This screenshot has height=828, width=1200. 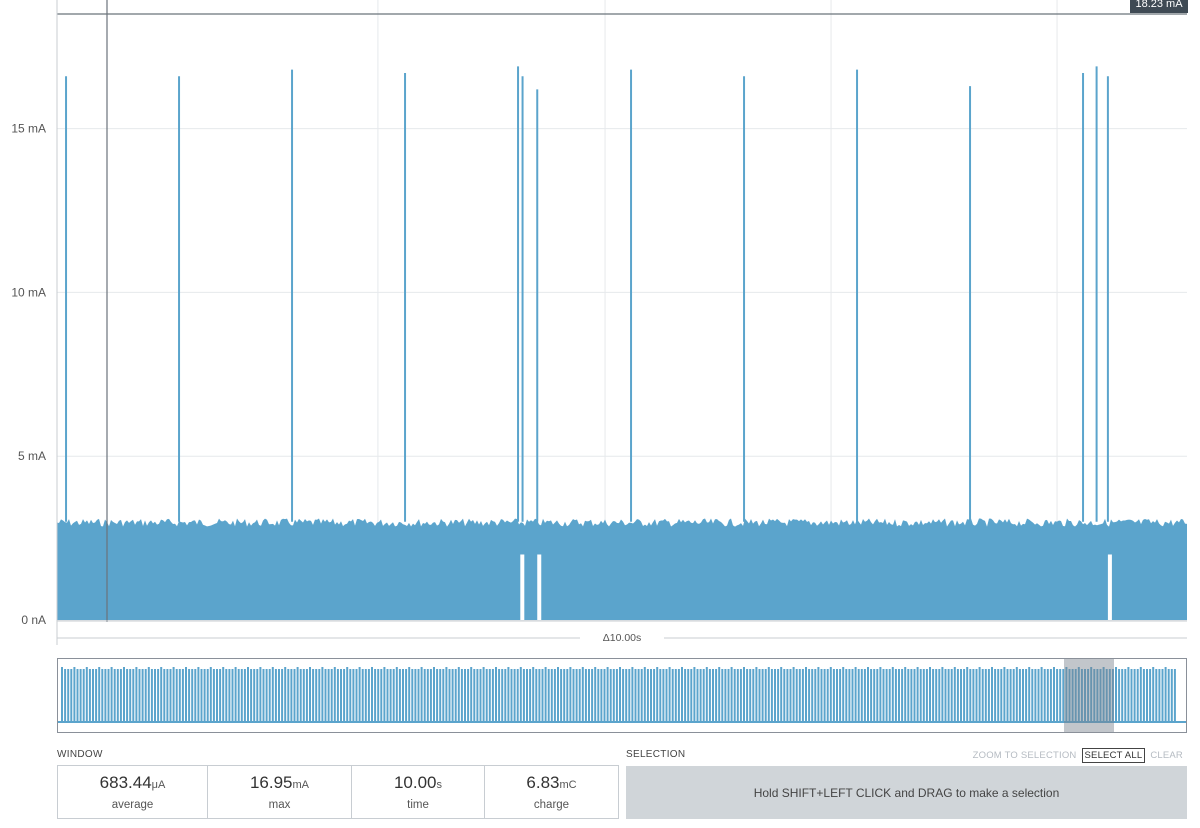 I want to click on time-delta-label: Δ10.00s, so click(x=622, y=638).